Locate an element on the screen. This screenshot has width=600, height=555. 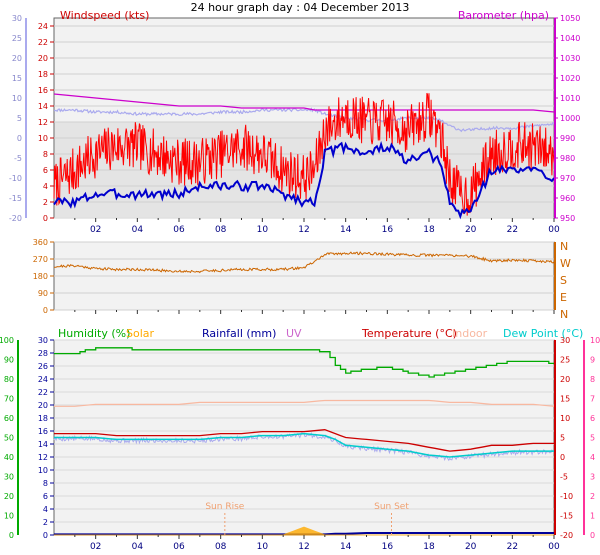
uv-ytick-label-6: 6 is located at coordinates (592, 418).